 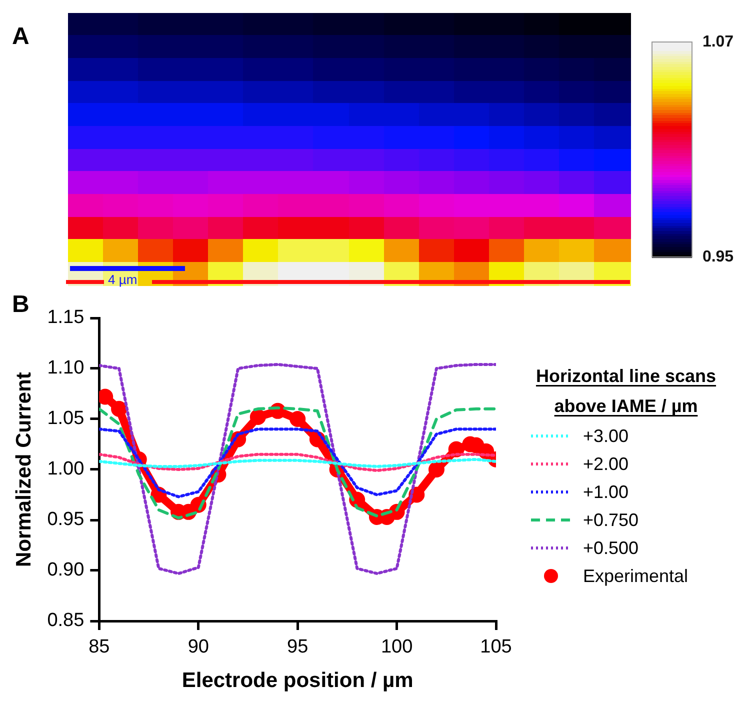 I want to click on x-tick-label: 100, so click(x=396, y=647).